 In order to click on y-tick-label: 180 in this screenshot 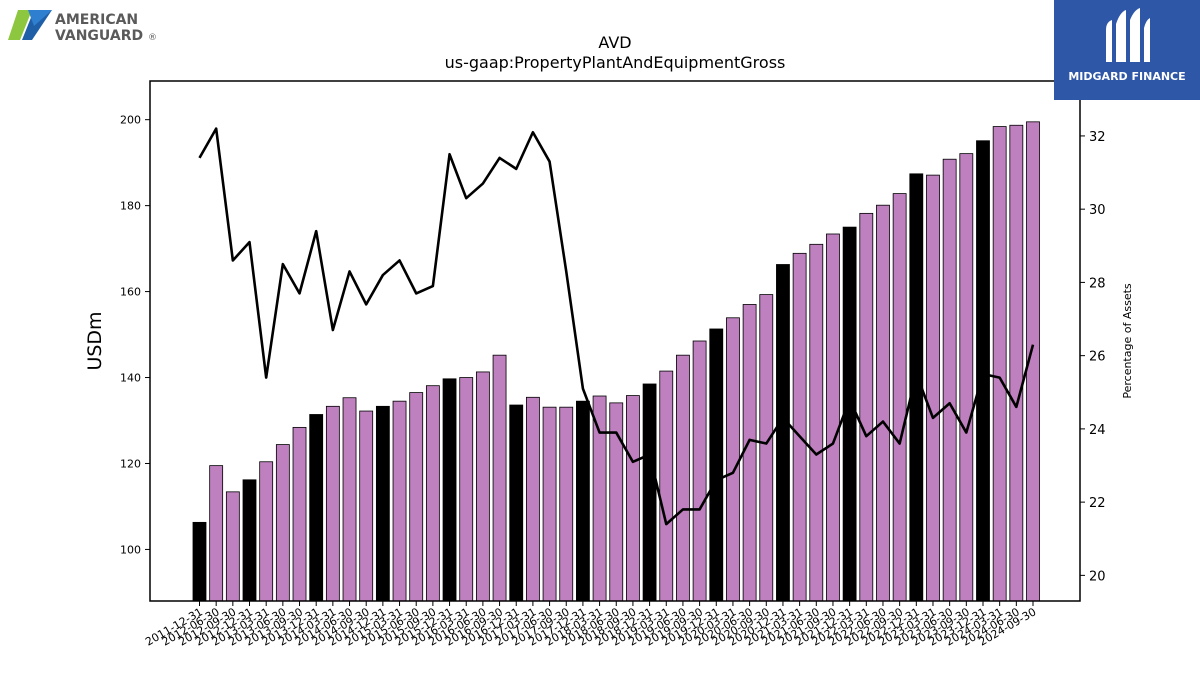, I will do `click(130, 206)`.